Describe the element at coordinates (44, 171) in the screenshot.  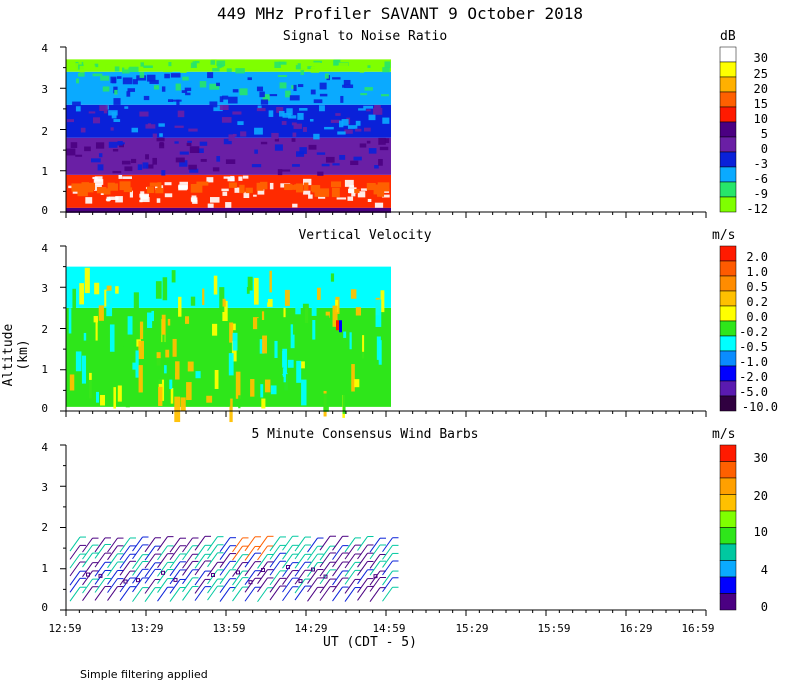
I see `y-tick: 1` at that location.